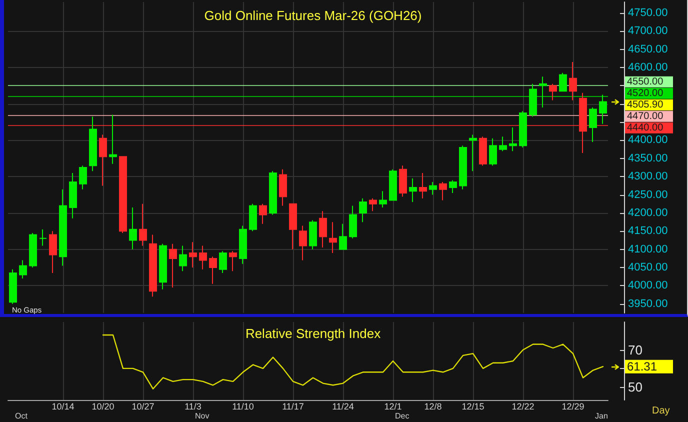  What do you see at coordinates (648, 67) in the screenshot?
I see `y-tick-label: 4600.00` at bounding box center [648, 67].